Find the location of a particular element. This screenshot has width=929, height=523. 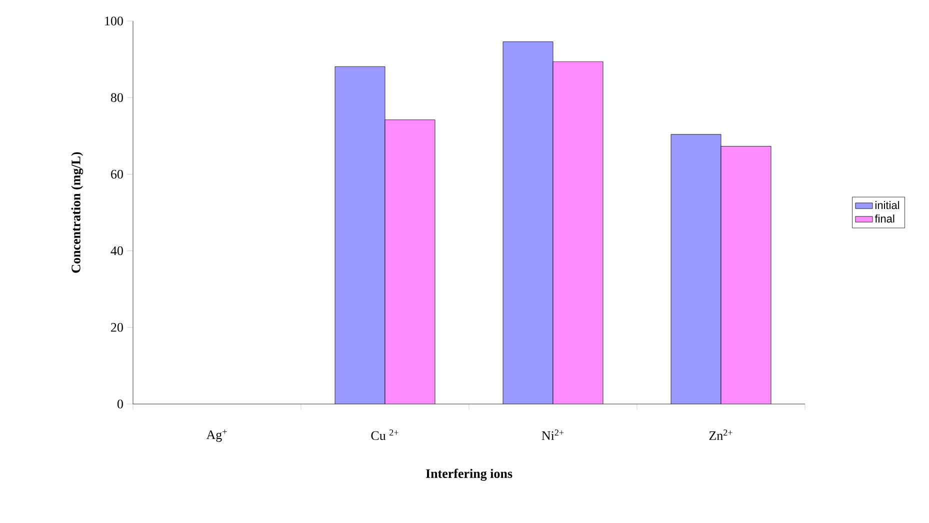

x-tick-label: Ni$^{2+}$ is located at coordinates (553, 435).